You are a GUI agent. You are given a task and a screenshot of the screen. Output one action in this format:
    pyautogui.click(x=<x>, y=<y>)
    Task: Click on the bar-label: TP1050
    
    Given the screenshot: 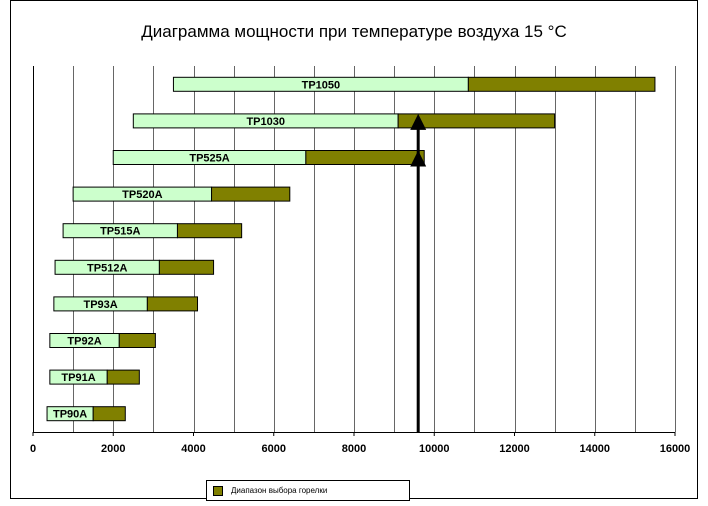 What is the action you would take?
    pyautogui.click(x=321, y=85)
    